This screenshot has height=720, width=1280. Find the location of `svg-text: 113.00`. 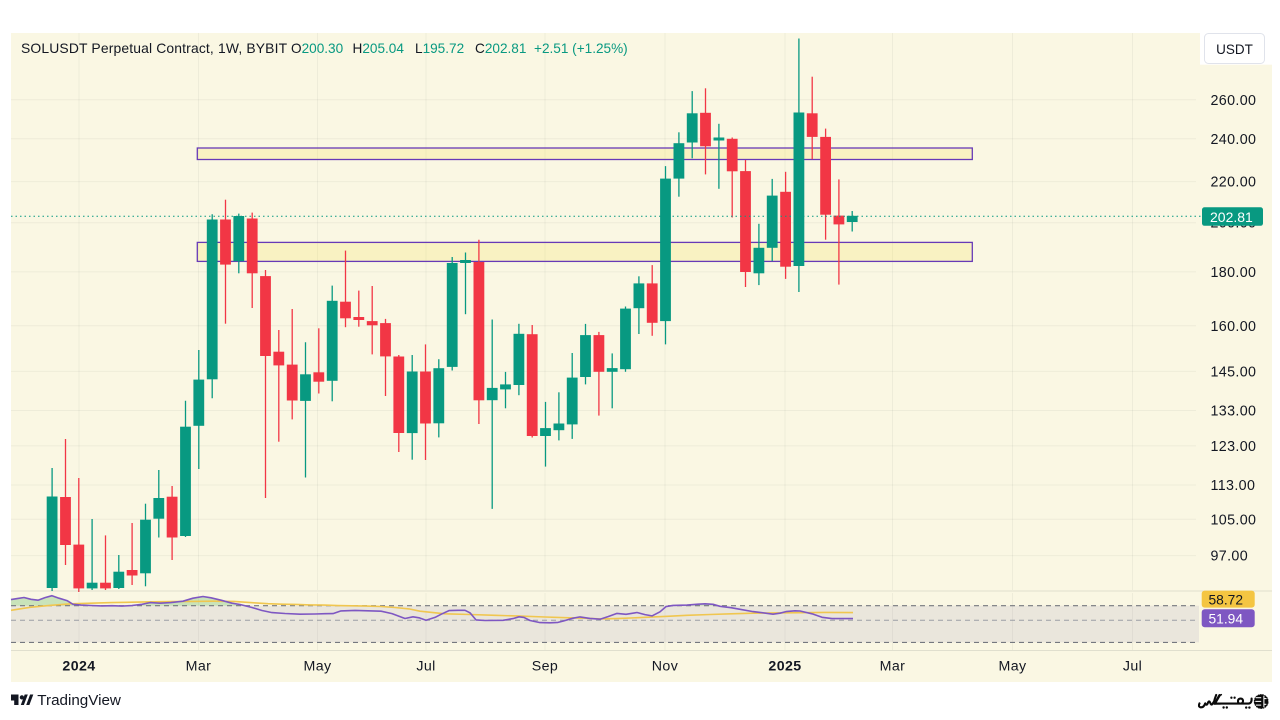

svg-text: 113.00 is located at coordinates (1233, 486).